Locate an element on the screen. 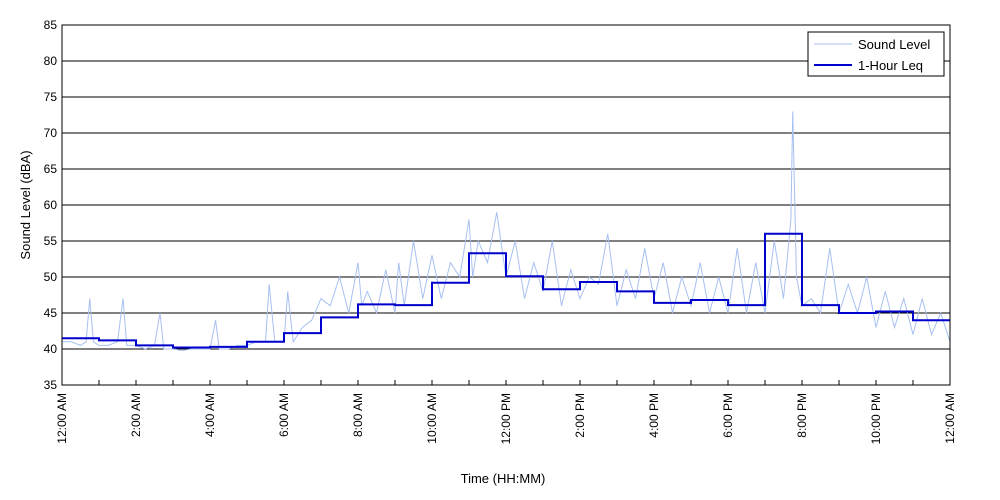  legend-label-1-hour-leq: 1-Hour Leq is located at coordinates (890, 65).